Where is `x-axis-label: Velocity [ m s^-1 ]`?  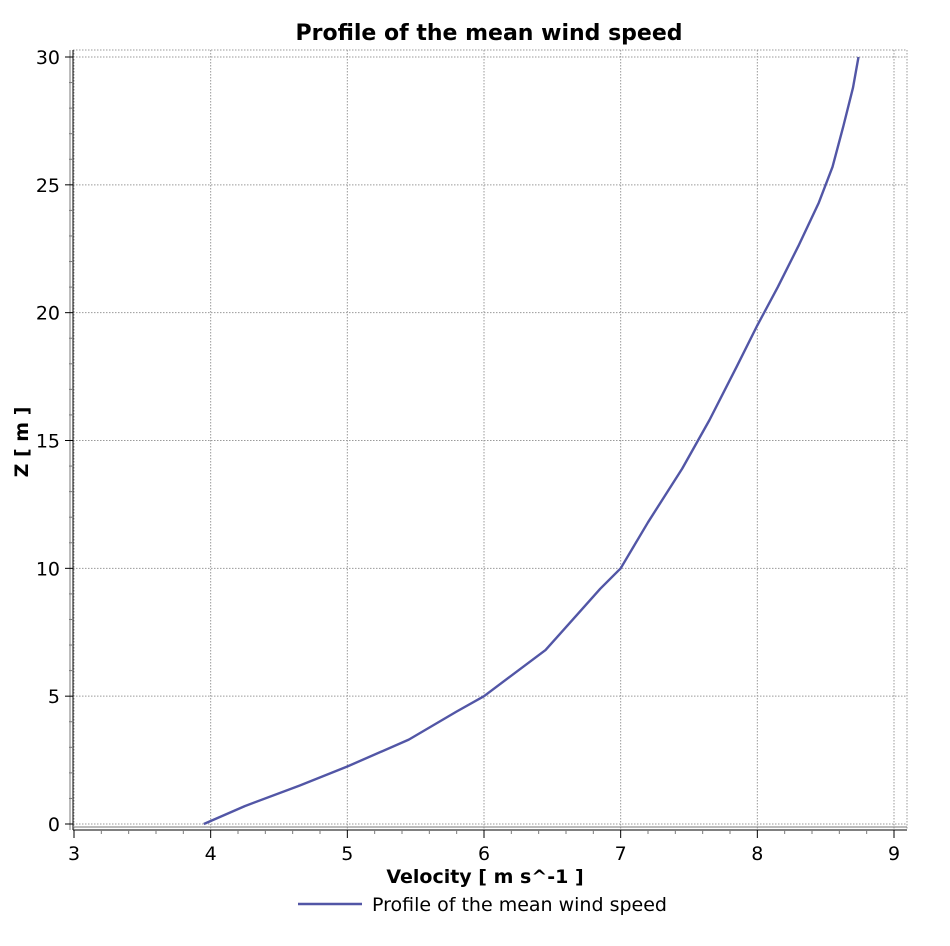 x-axis-label: Velocity [ m s^-1 ] is located at coordinates (484, 877).